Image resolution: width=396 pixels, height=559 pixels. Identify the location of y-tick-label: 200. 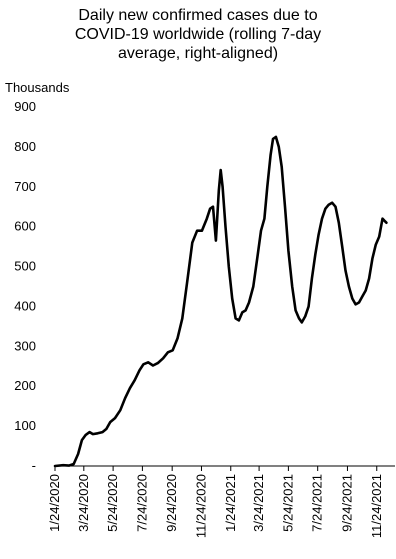
(25, 385).